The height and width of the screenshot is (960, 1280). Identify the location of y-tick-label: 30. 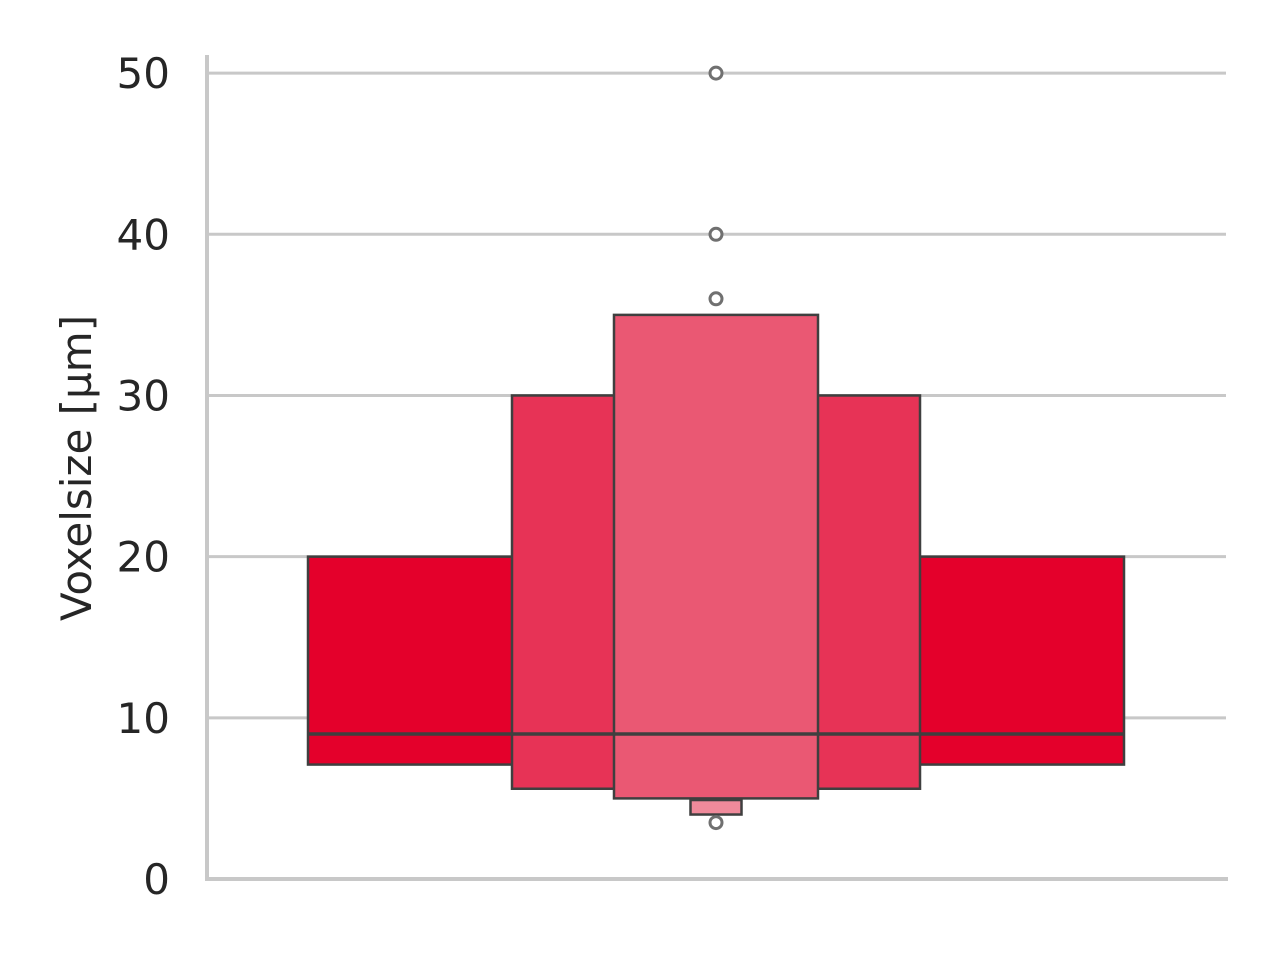
(143, 395).